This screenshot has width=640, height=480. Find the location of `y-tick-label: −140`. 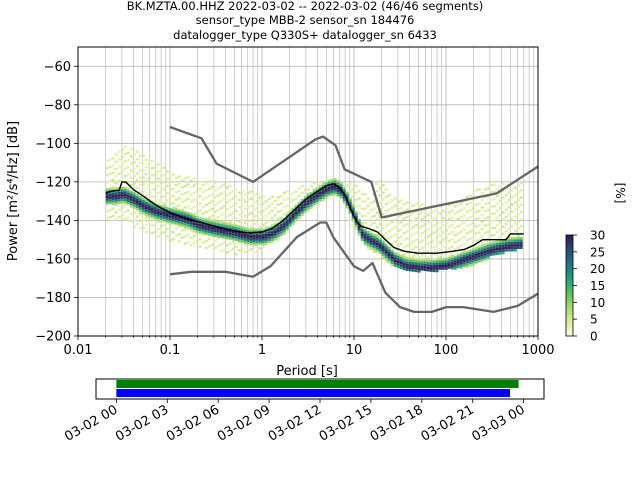

y-tick-label: −140 is located at coordinates (53, 221).